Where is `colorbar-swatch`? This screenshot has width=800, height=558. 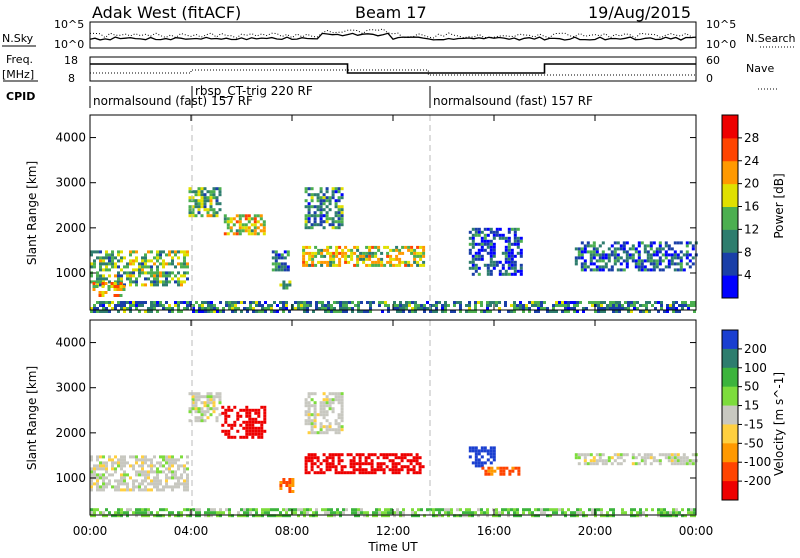
colorbar-swatch is located at coordinates (730, 287).